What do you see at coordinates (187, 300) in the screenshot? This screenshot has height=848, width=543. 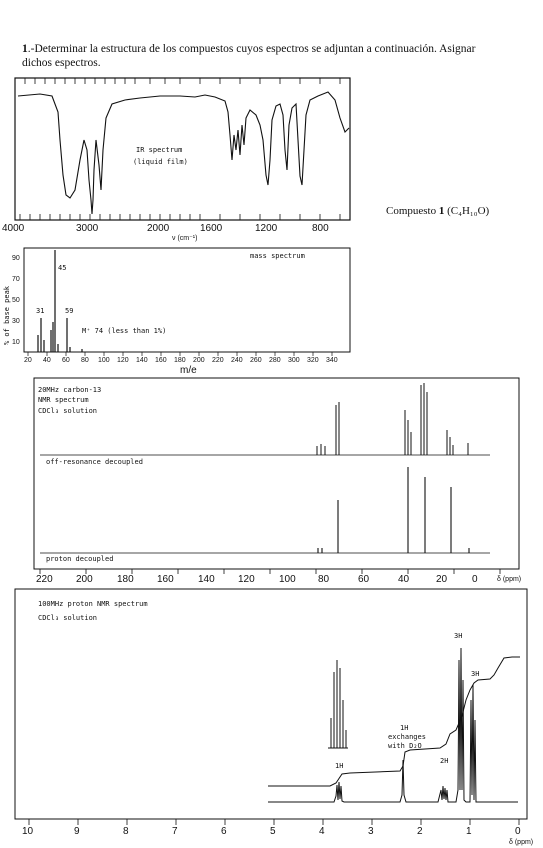 I see `ms-frame` at bounding box center [187, 300].